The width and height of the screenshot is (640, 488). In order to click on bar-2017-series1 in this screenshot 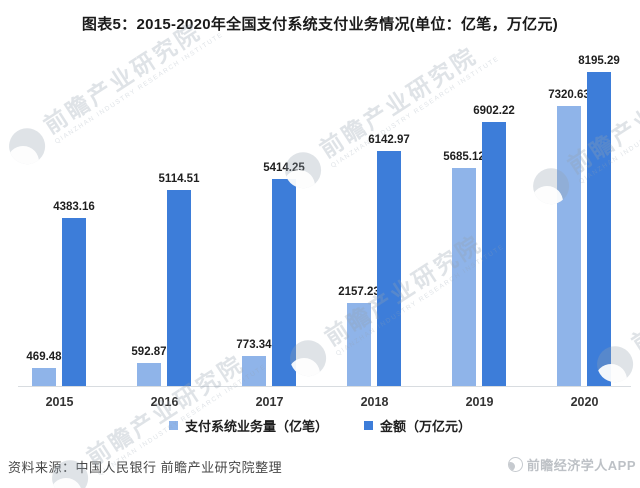, I will do `click(284, 282)`.